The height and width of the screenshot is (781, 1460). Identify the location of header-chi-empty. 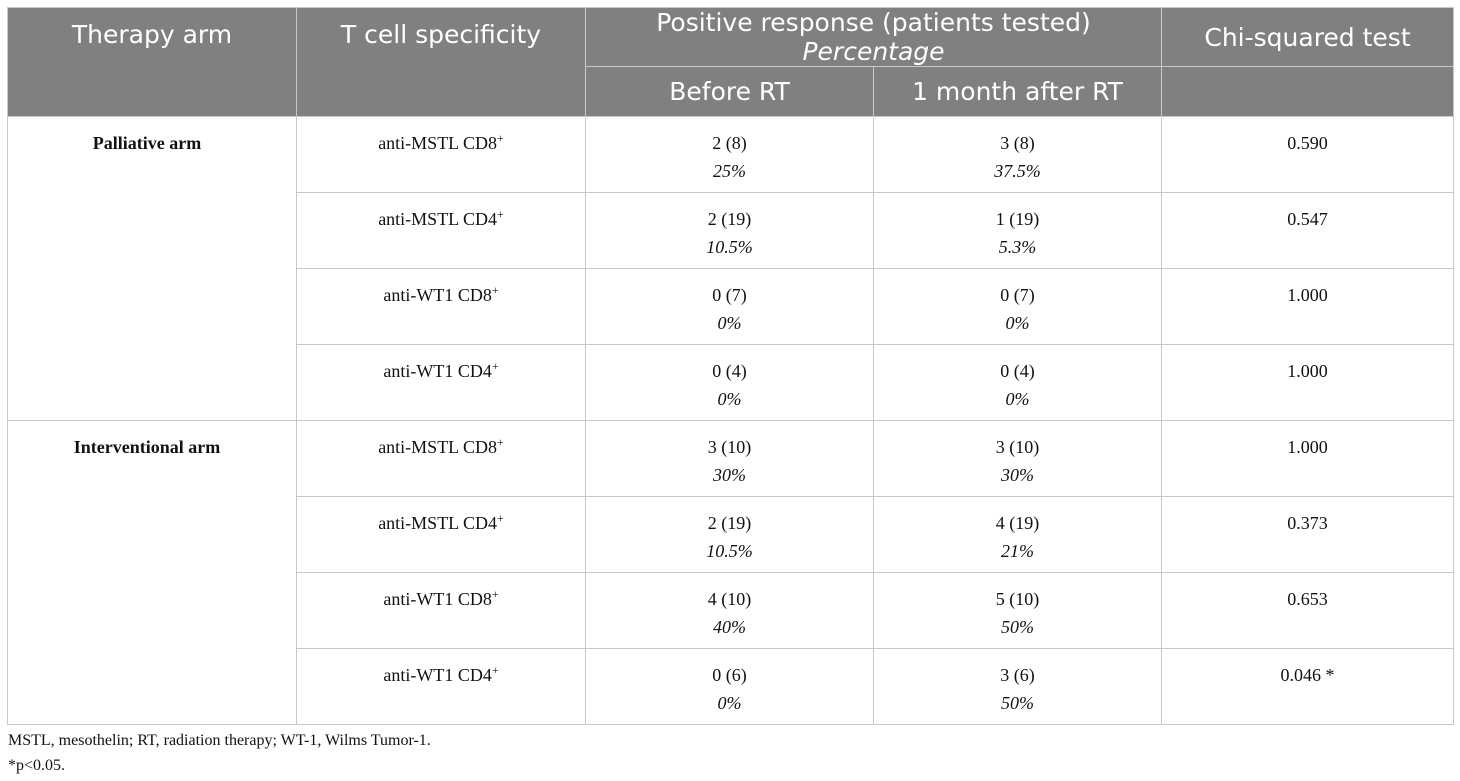
(1308, 91).